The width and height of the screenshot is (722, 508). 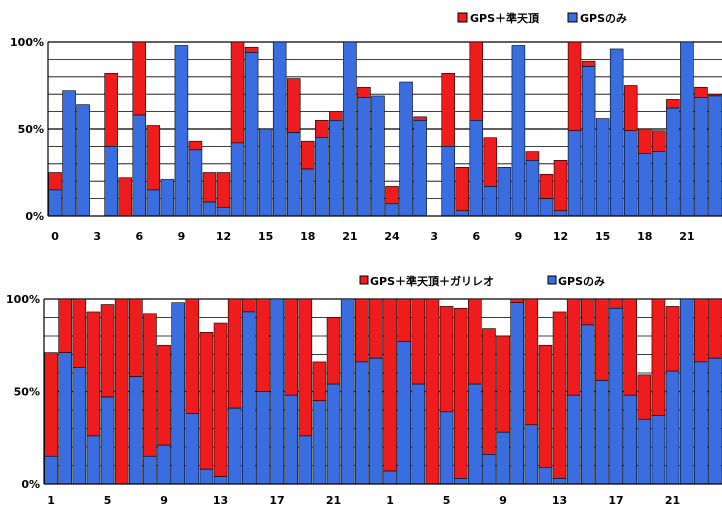 I want to click on x-tick-label: 12, so click(x=560, y=236).